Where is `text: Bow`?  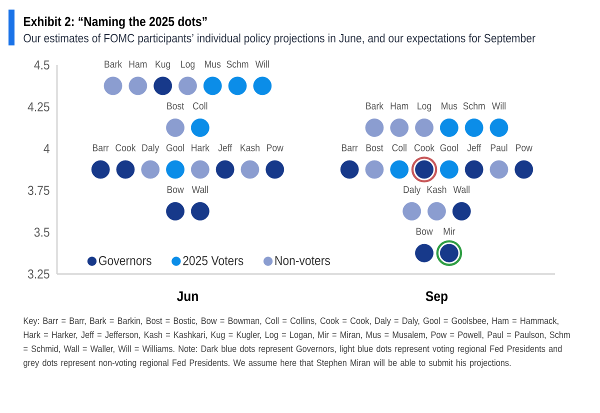 text: Bow is located at coordinates (175, 190).